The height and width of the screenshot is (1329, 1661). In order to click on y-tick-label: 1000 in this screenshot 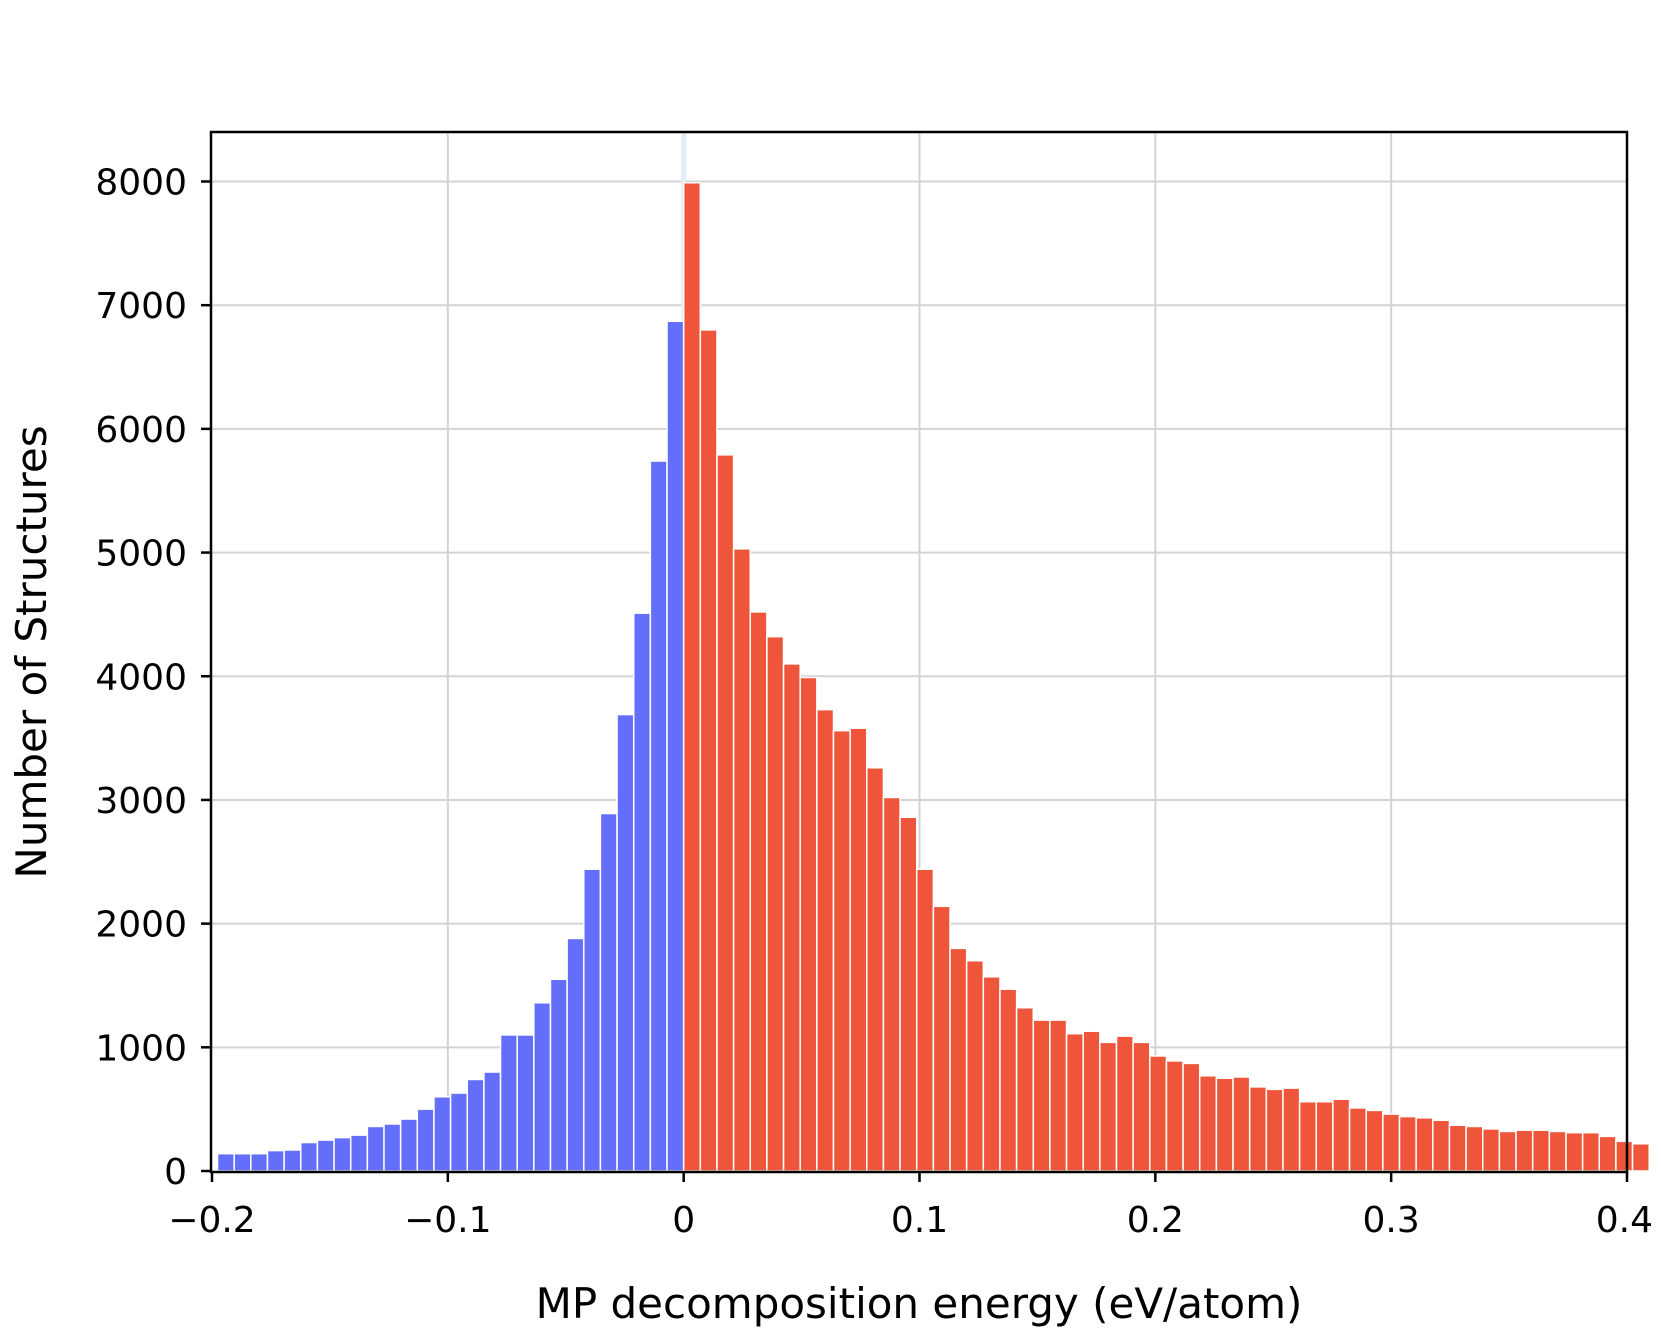, I will do `click(141, 1048)`.